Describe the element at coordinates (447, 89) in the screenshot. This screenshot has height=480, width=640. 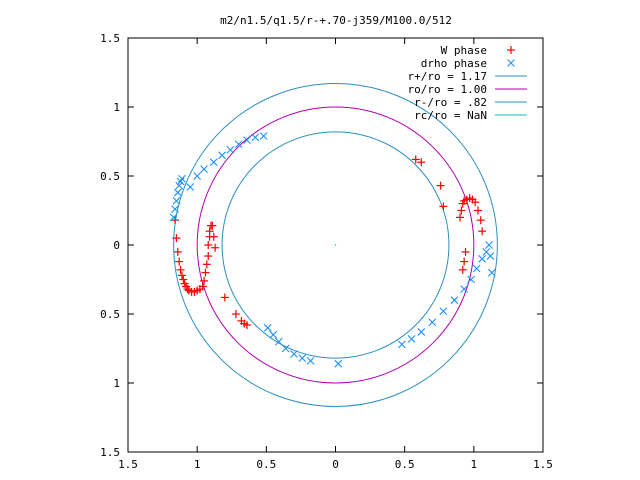
I see `legend-label: ro/ro = 1.00` at that location.